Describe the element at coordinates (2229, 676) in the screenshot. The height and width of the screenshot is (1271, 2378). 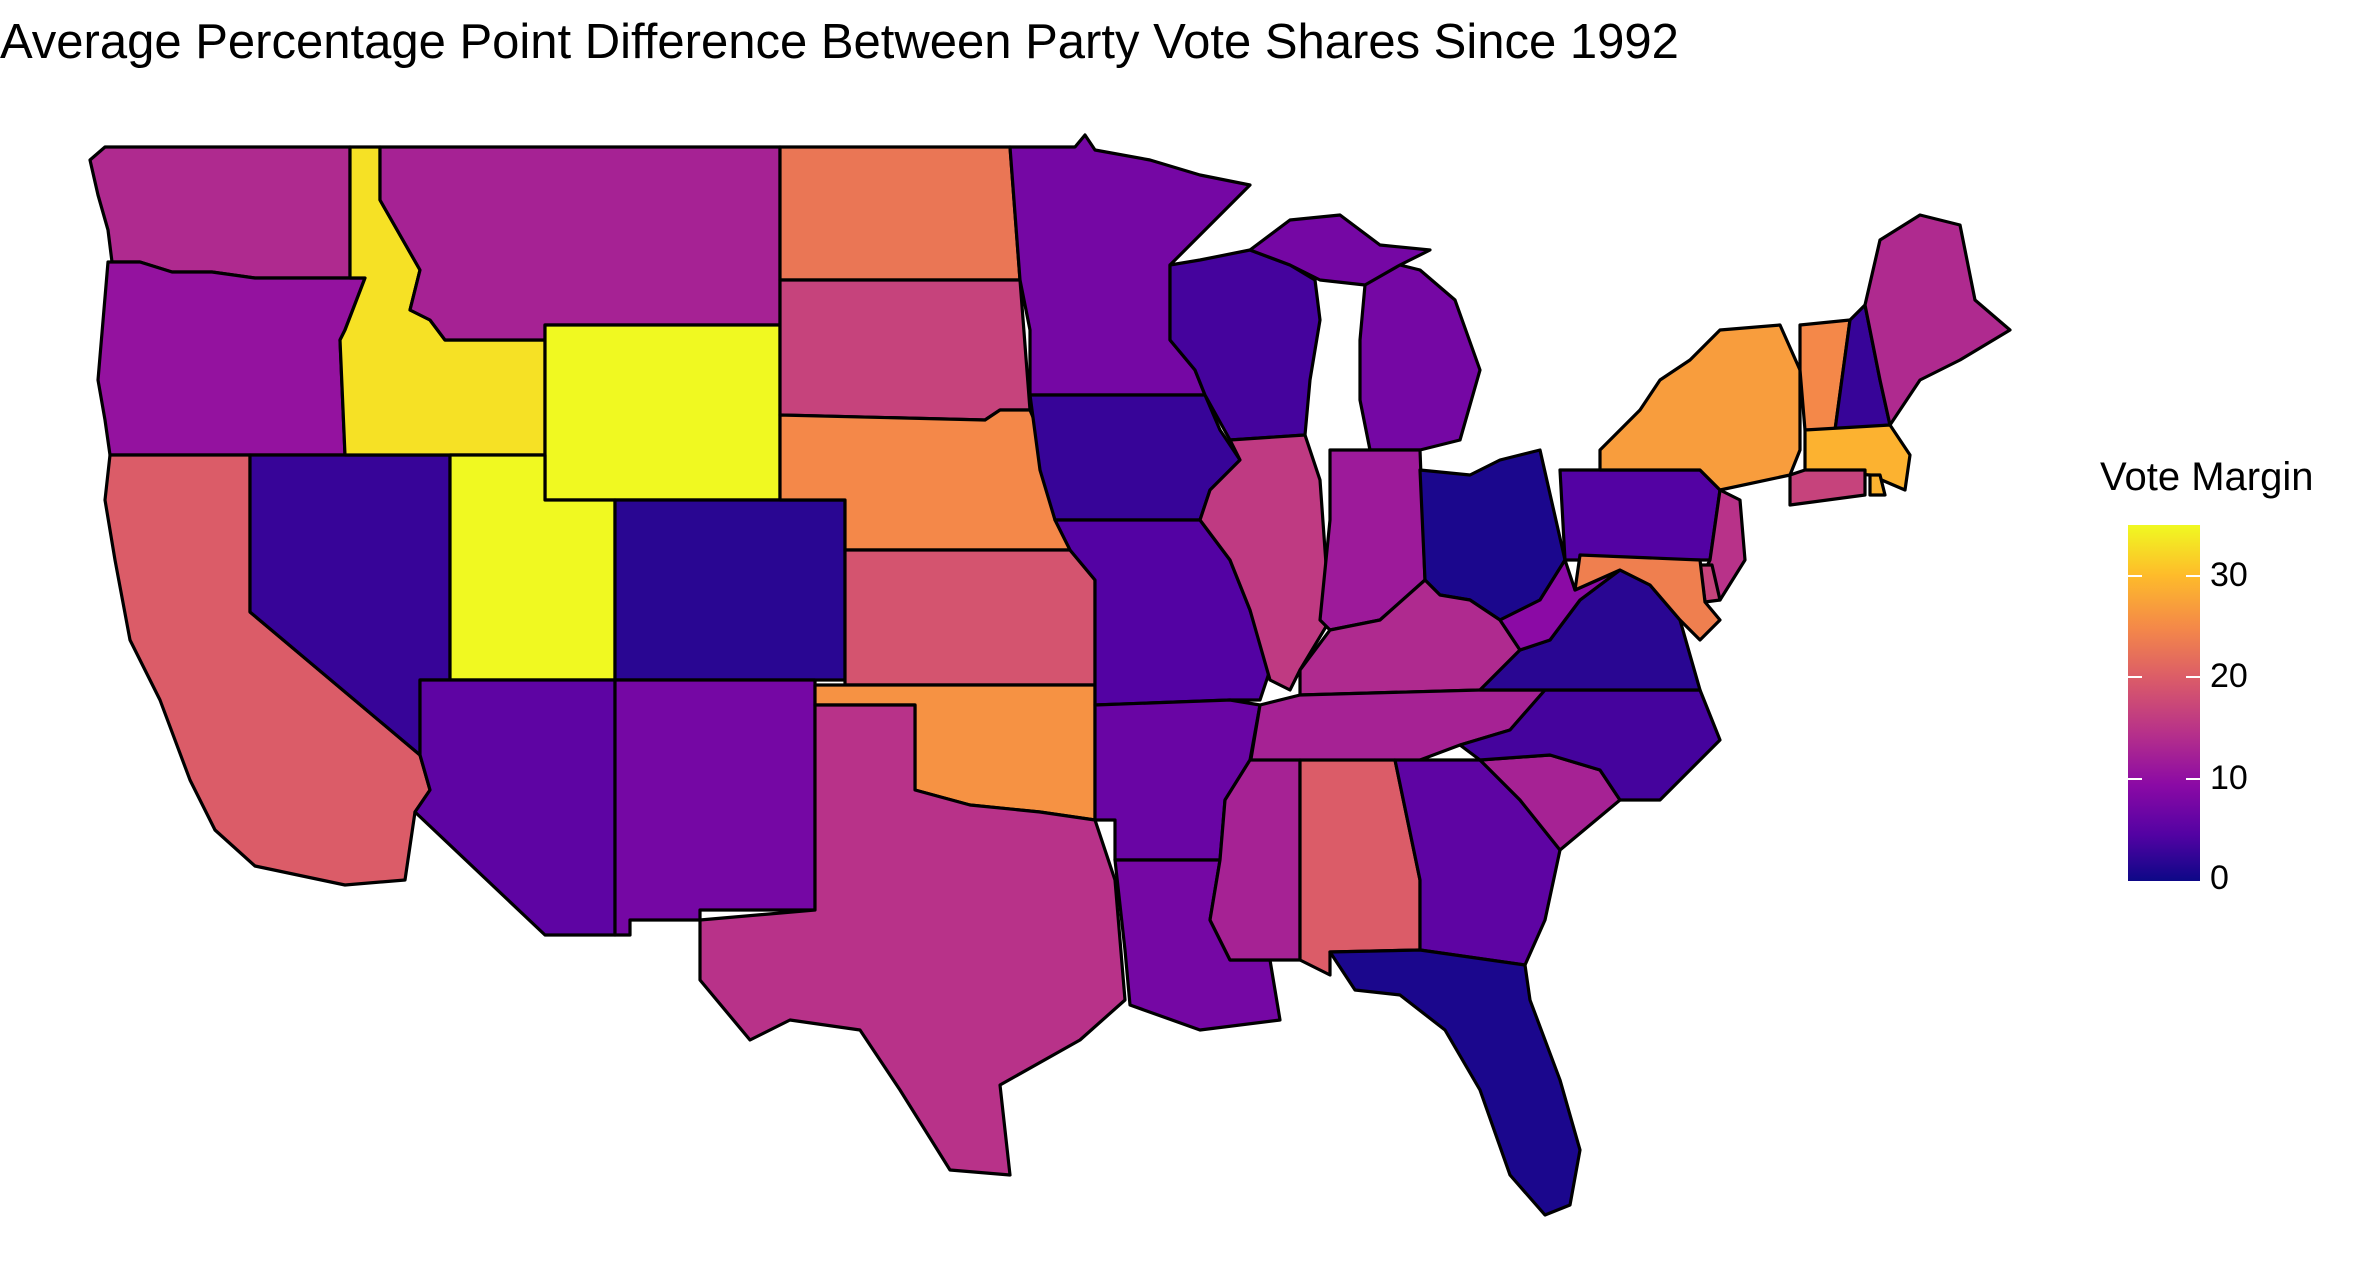
I see `legend-tick-label: 20` at that location.